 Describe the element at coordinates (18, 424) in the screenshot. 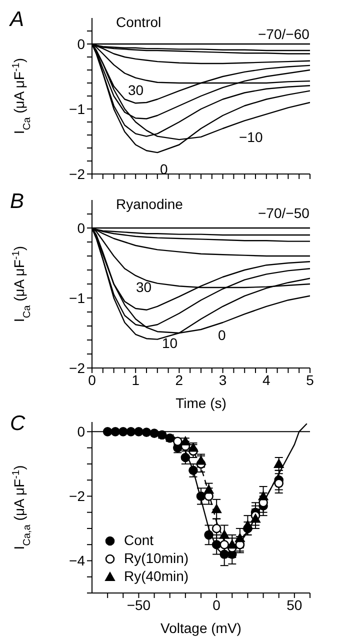

I see `text: C` at that location.